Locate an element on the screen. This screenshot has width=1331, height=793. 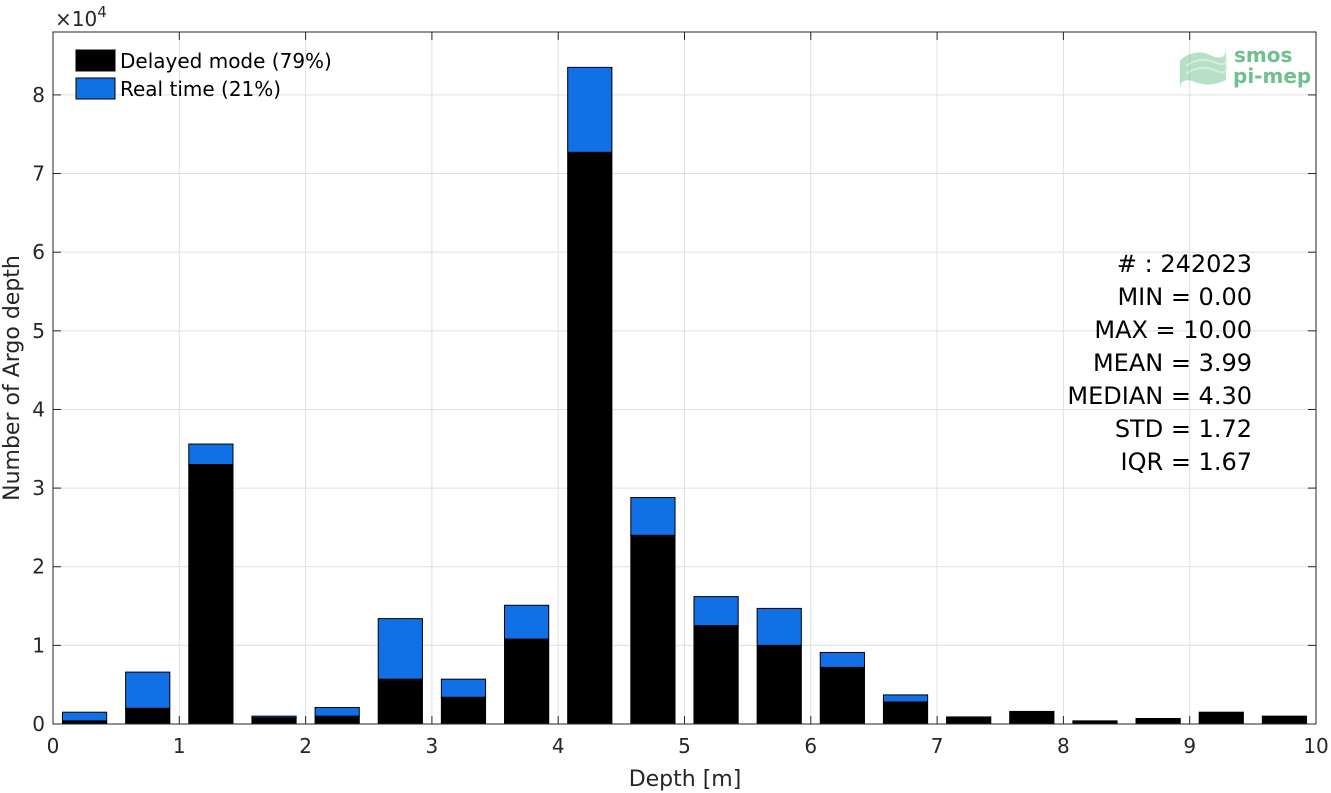
y-tick-label: 0 is located at coordinates (38, 724).